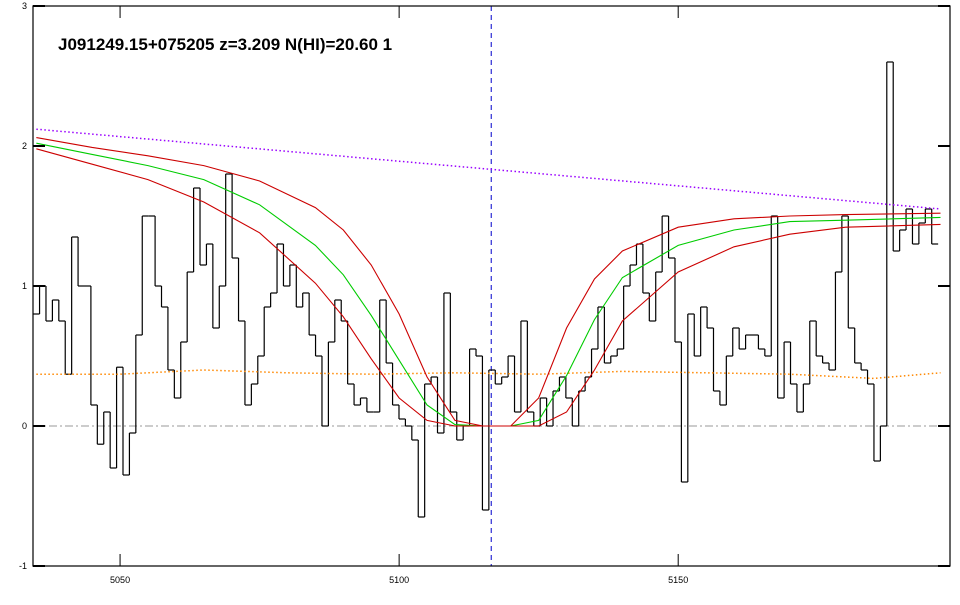  What do you see at coordinates (399, 580) in the screenshot?
I see `x-tick-label: 5100` at bounding box center [399, 580].